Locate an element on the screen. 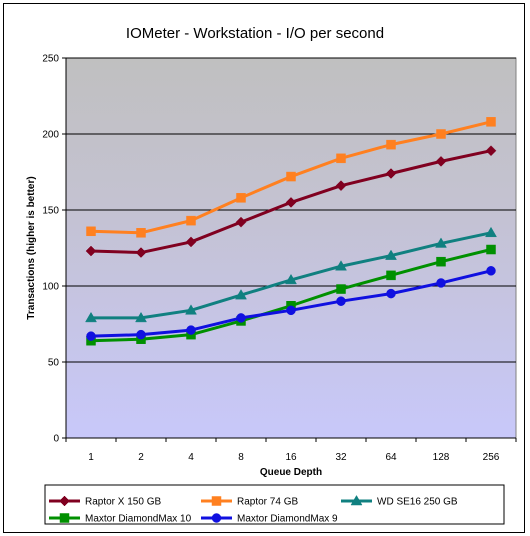  x-tick-label: 8 is located at coordinates (241, 457).